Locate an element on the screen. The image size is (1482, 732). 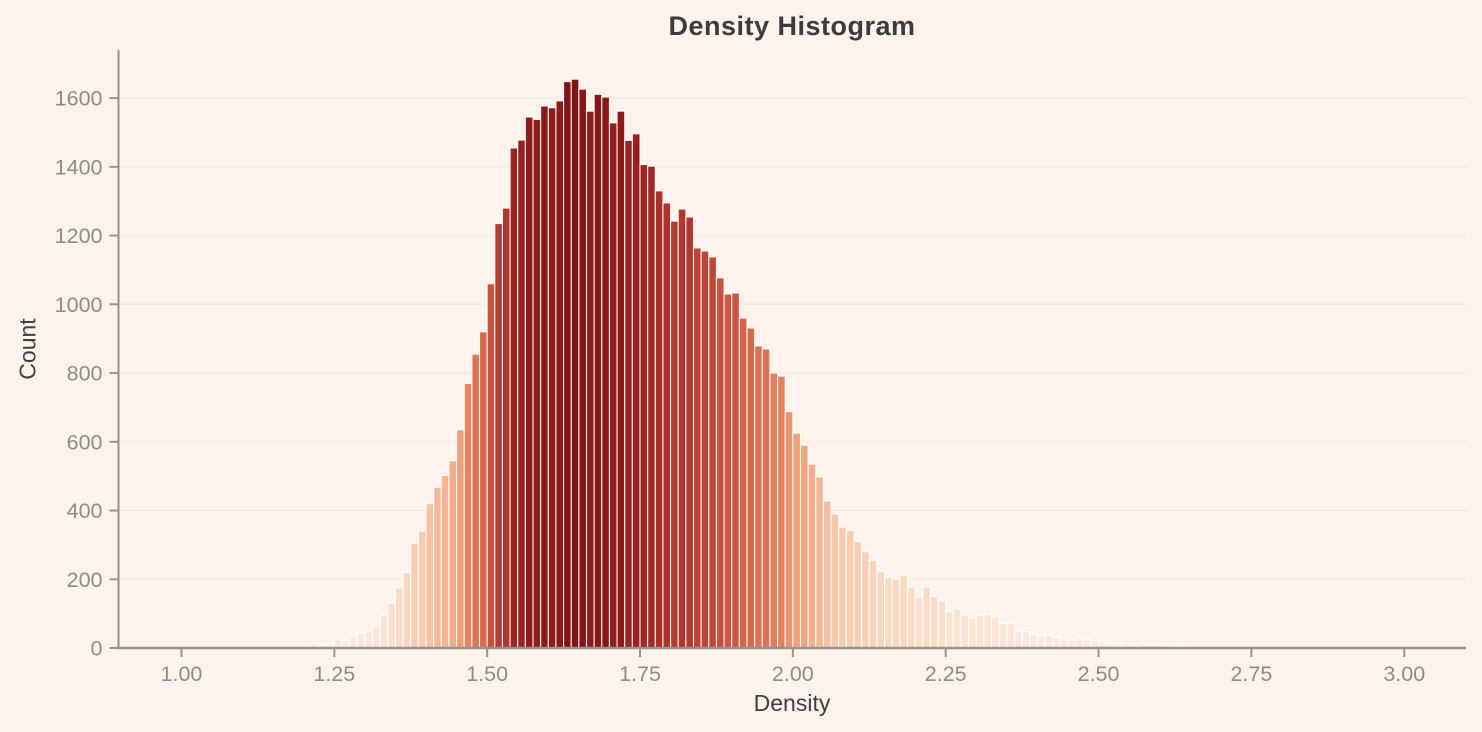
x-tick-label: 1.25 is located at coordinates (334, 674).